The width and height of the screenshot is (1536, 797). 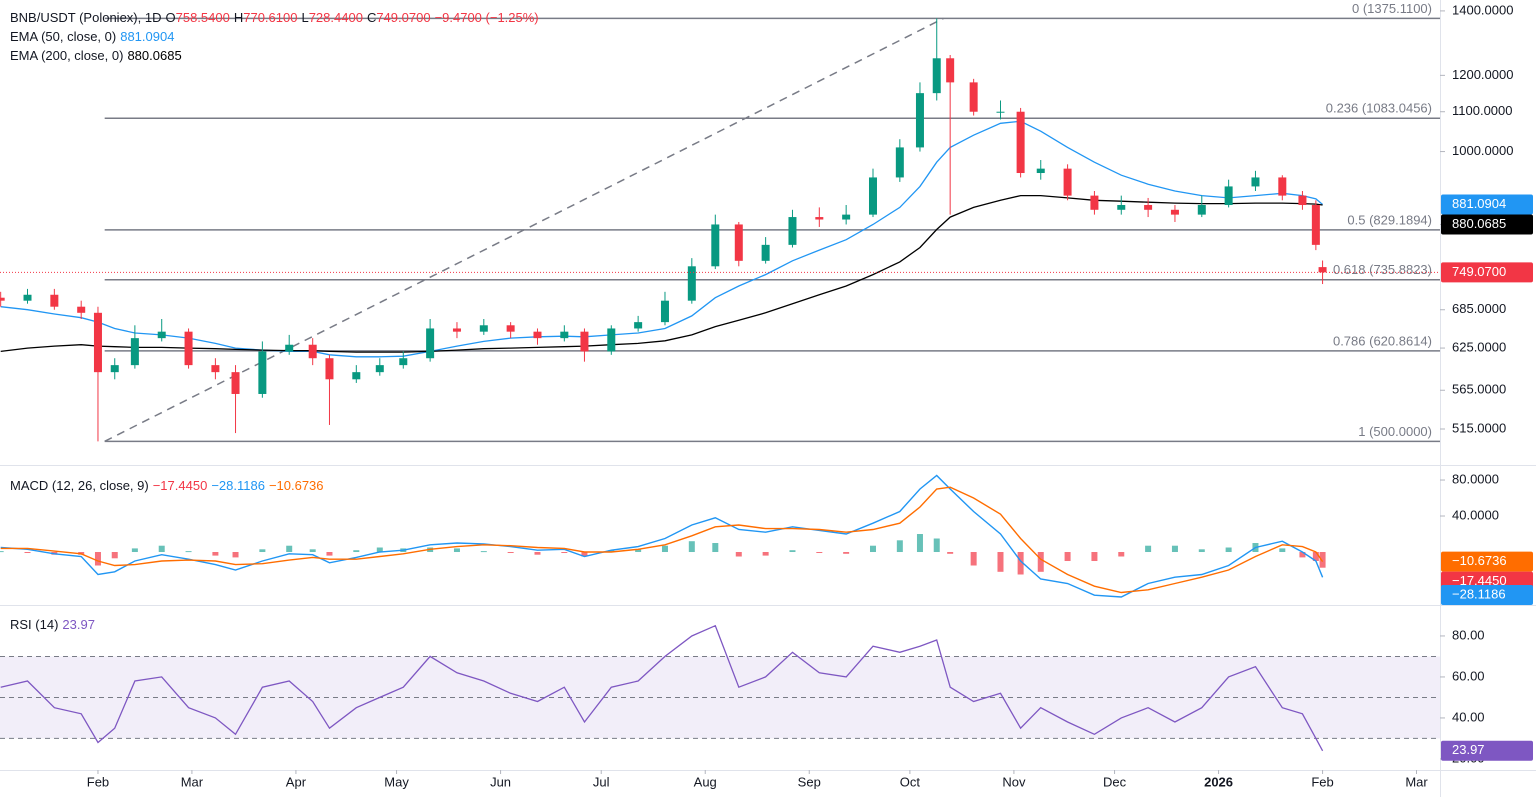 What do you see at coordinates (1479, 593) in the screenshot?
I see `price-badge-label: −28.1186` at bounding box center [1479, 593].